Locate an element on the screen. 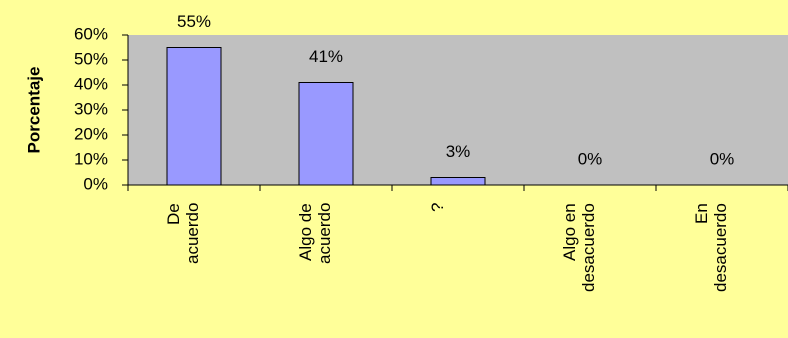  y-tick-label: 60% is located at coordinates (91, 33).